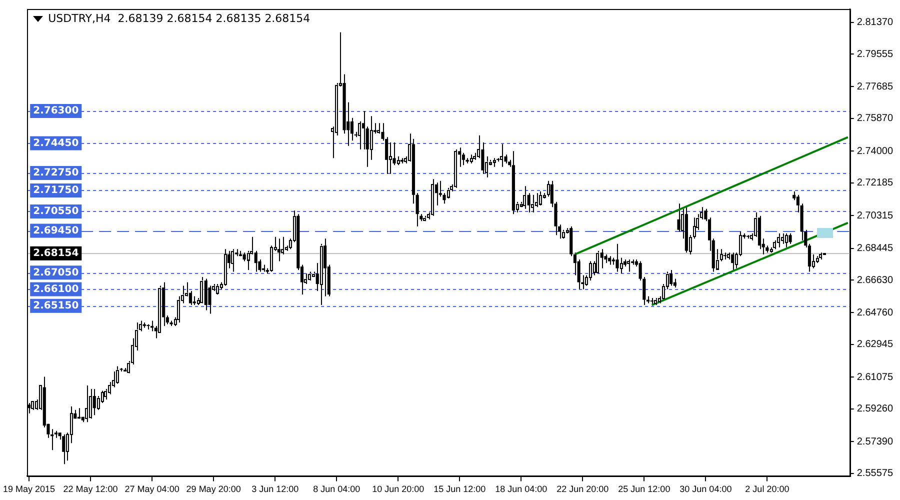 This screenshot has width=900, height=500. What do you see at coordinates (56, 306) in the screenshot?
I see `ref-line-label: 2.65150` at bounding box center [56, 306].